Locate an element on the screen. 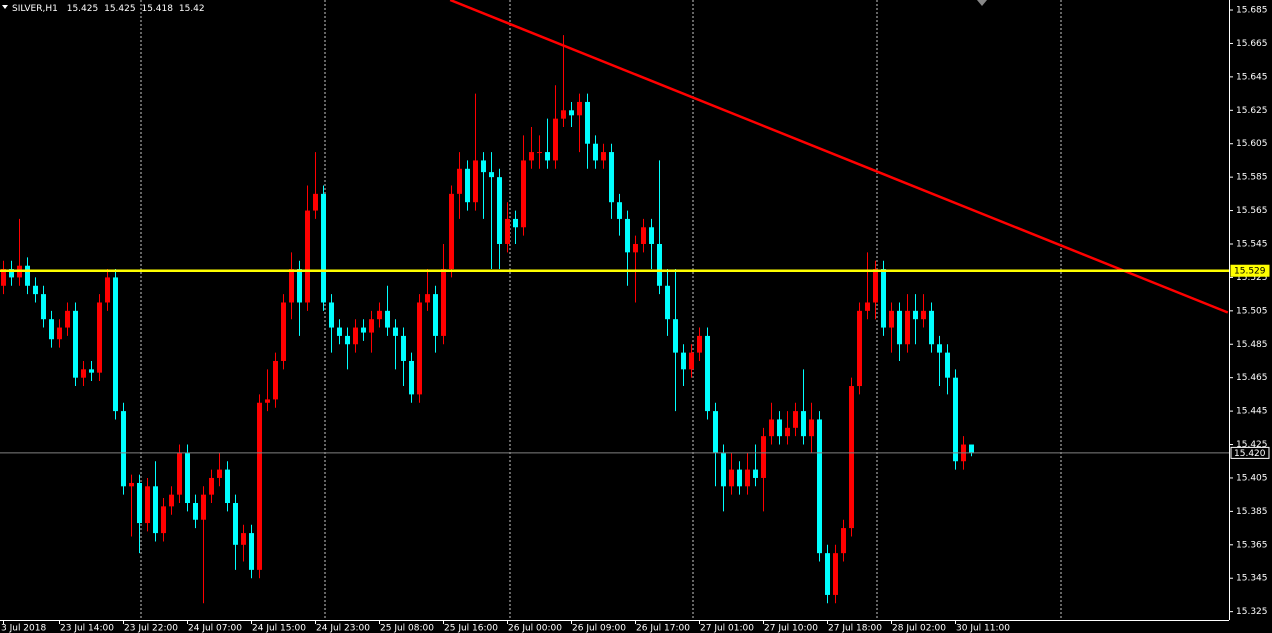 The height and width of the screenshot is (633, 1272). y-tick-label: 15.385 is located at coordinates (1252, 512).